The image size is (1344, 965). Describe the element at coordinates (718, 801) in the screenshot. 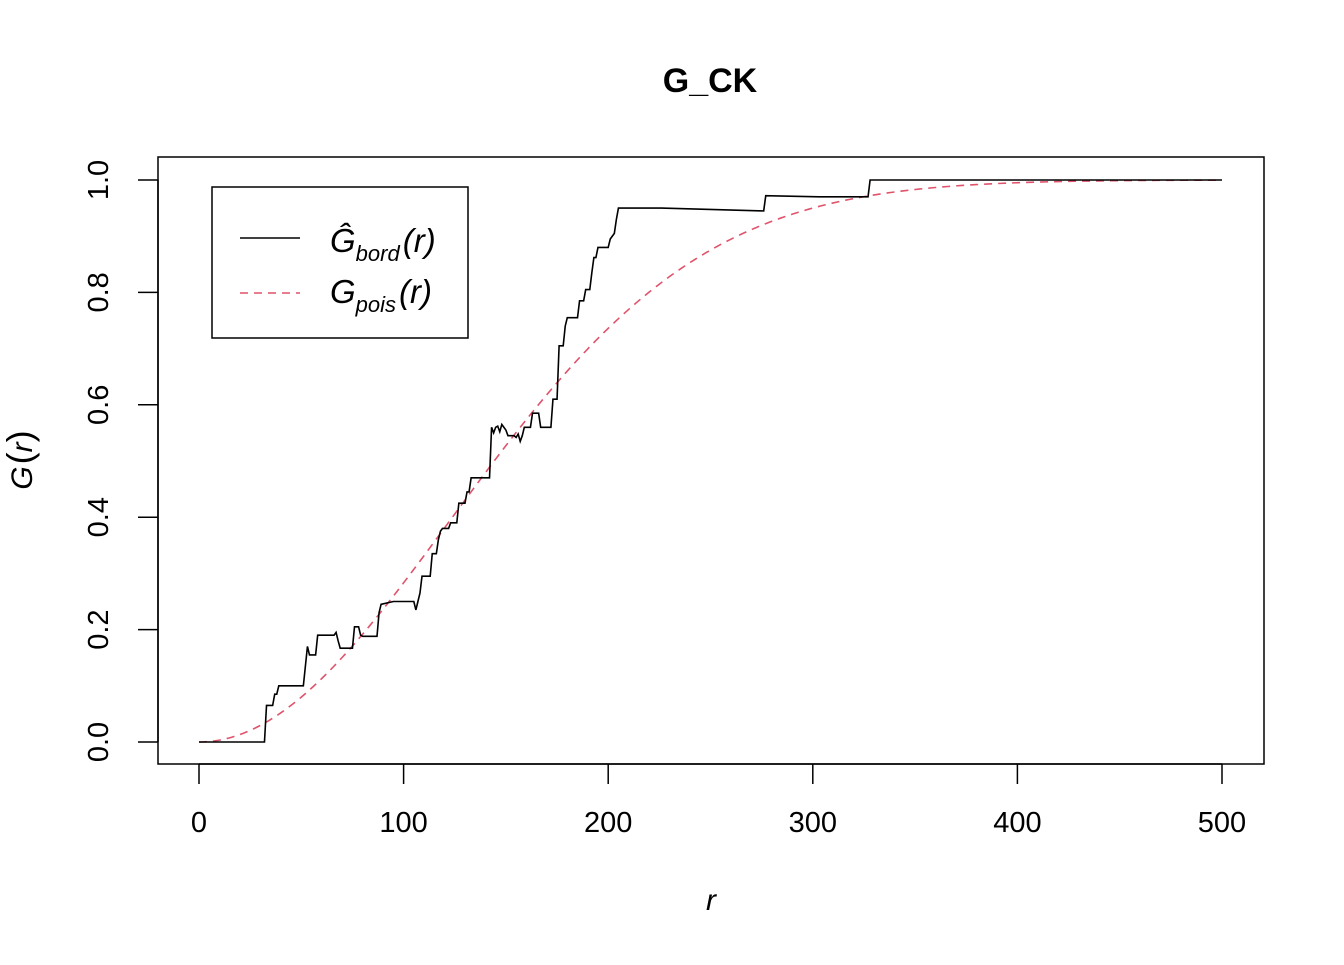

I see `x-axis: 0 100 200 300 400 500` at that location.